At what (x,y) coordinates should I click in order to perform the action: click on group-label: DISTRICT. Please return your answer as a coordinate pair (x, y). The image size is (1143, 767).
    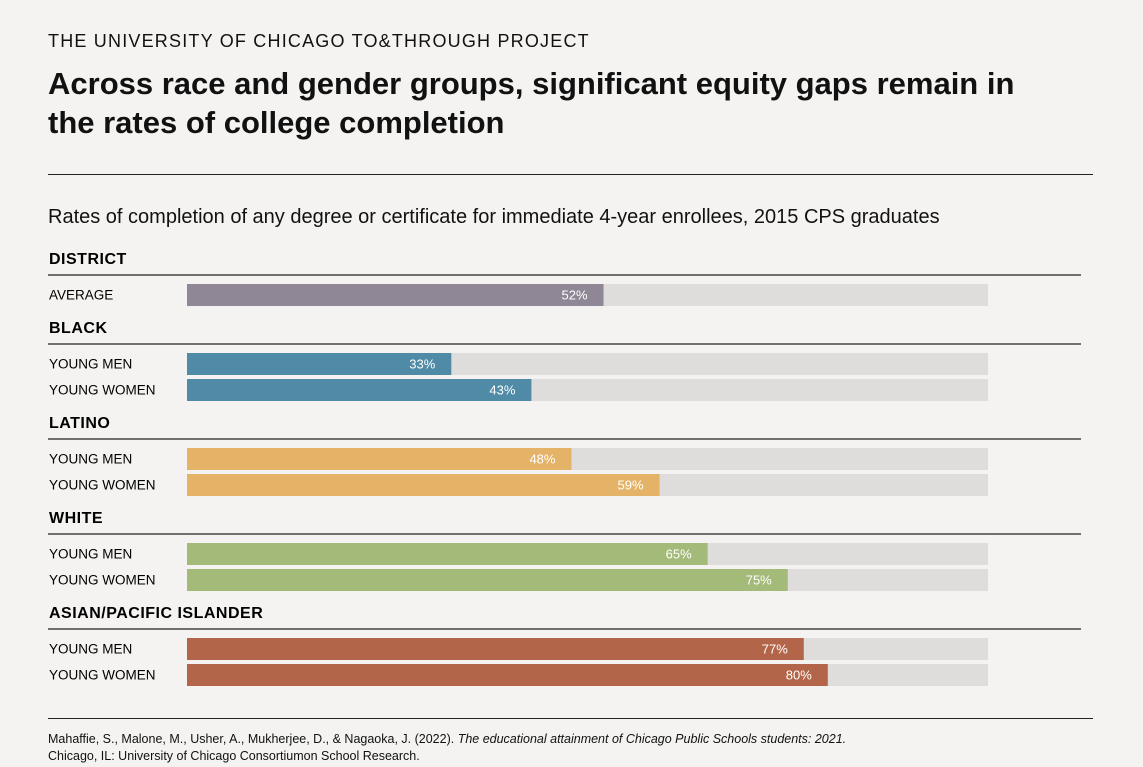
    Looking at the image, I should click on (88, 259).